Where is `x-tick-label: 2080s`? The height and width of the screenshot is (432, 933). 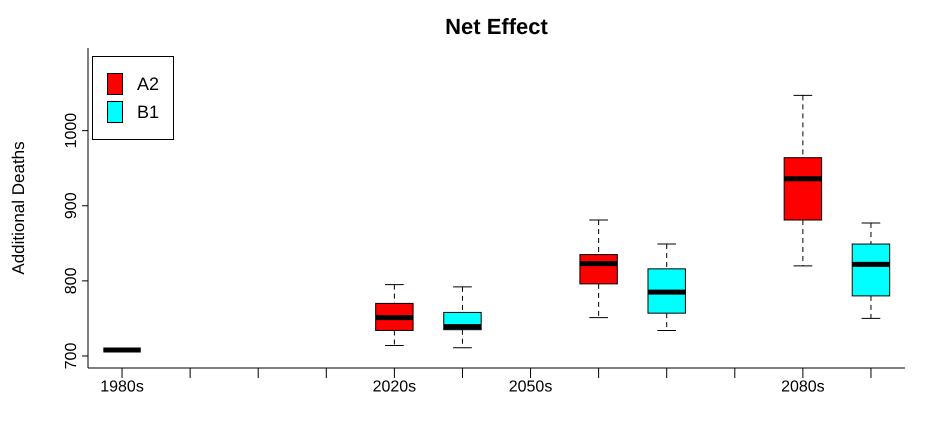
x-tick-label: 2080s is located at coordinates (803, 387).